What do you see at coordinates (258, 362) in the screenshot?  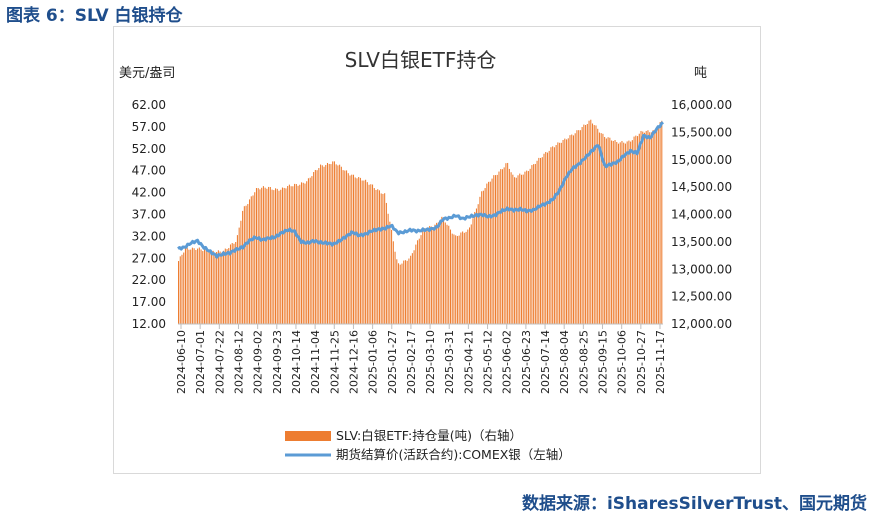 I see `x-tick-label: 2024-09-02` at bounding box center [258, 362].